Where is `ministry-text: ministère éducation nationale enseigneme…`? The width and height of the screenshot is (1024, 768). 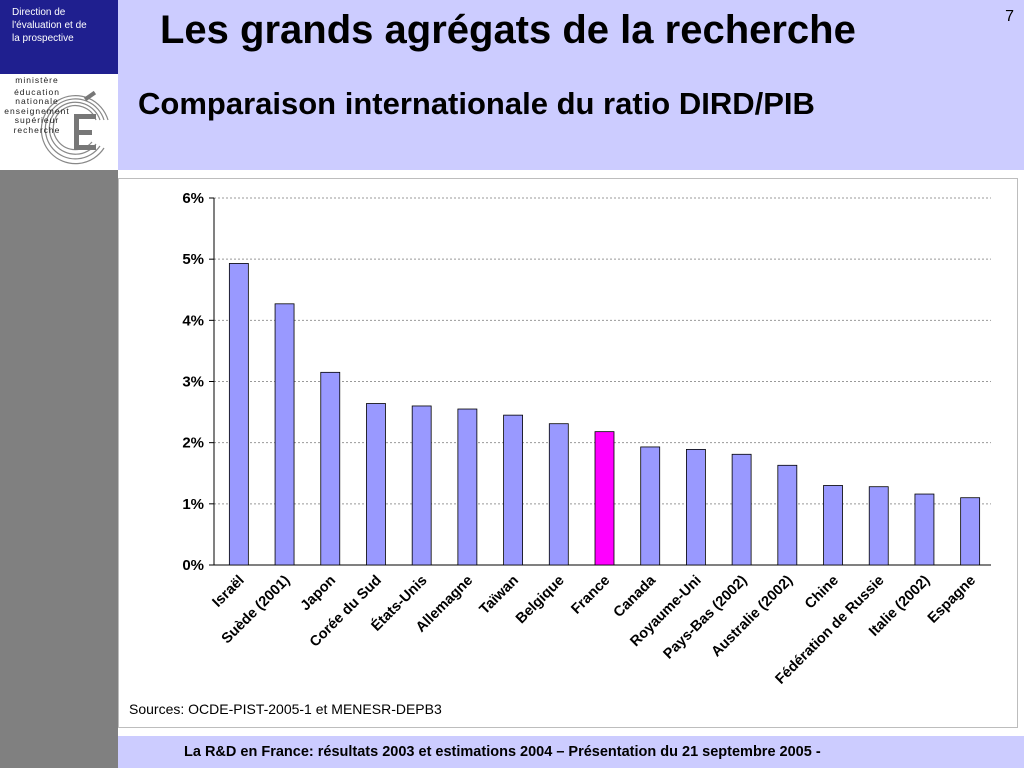 ministry-text: ministère éducation nationale enseigneme… is located at coordinates (37, 105).